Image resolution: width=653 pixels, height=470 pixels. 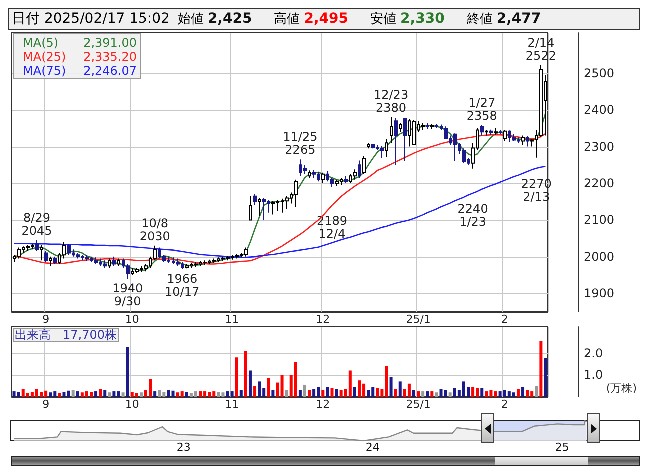 What do you see at coordinates (44, 71) in the screenshot?
I see `text: MA(75)` at bounding box center [44, 71].